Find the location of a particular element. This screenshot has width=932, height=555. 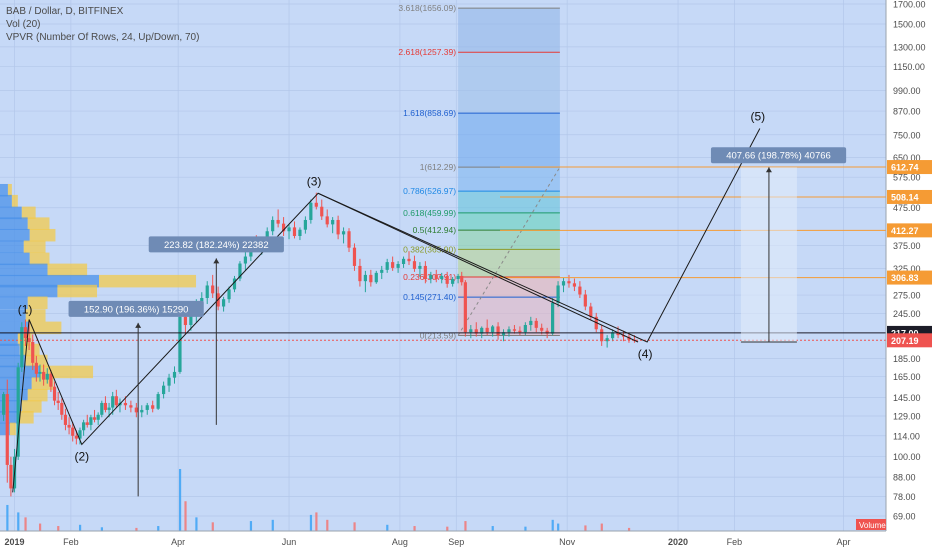

price-tag-text: 306.83 is located at coordinates (905, 278).